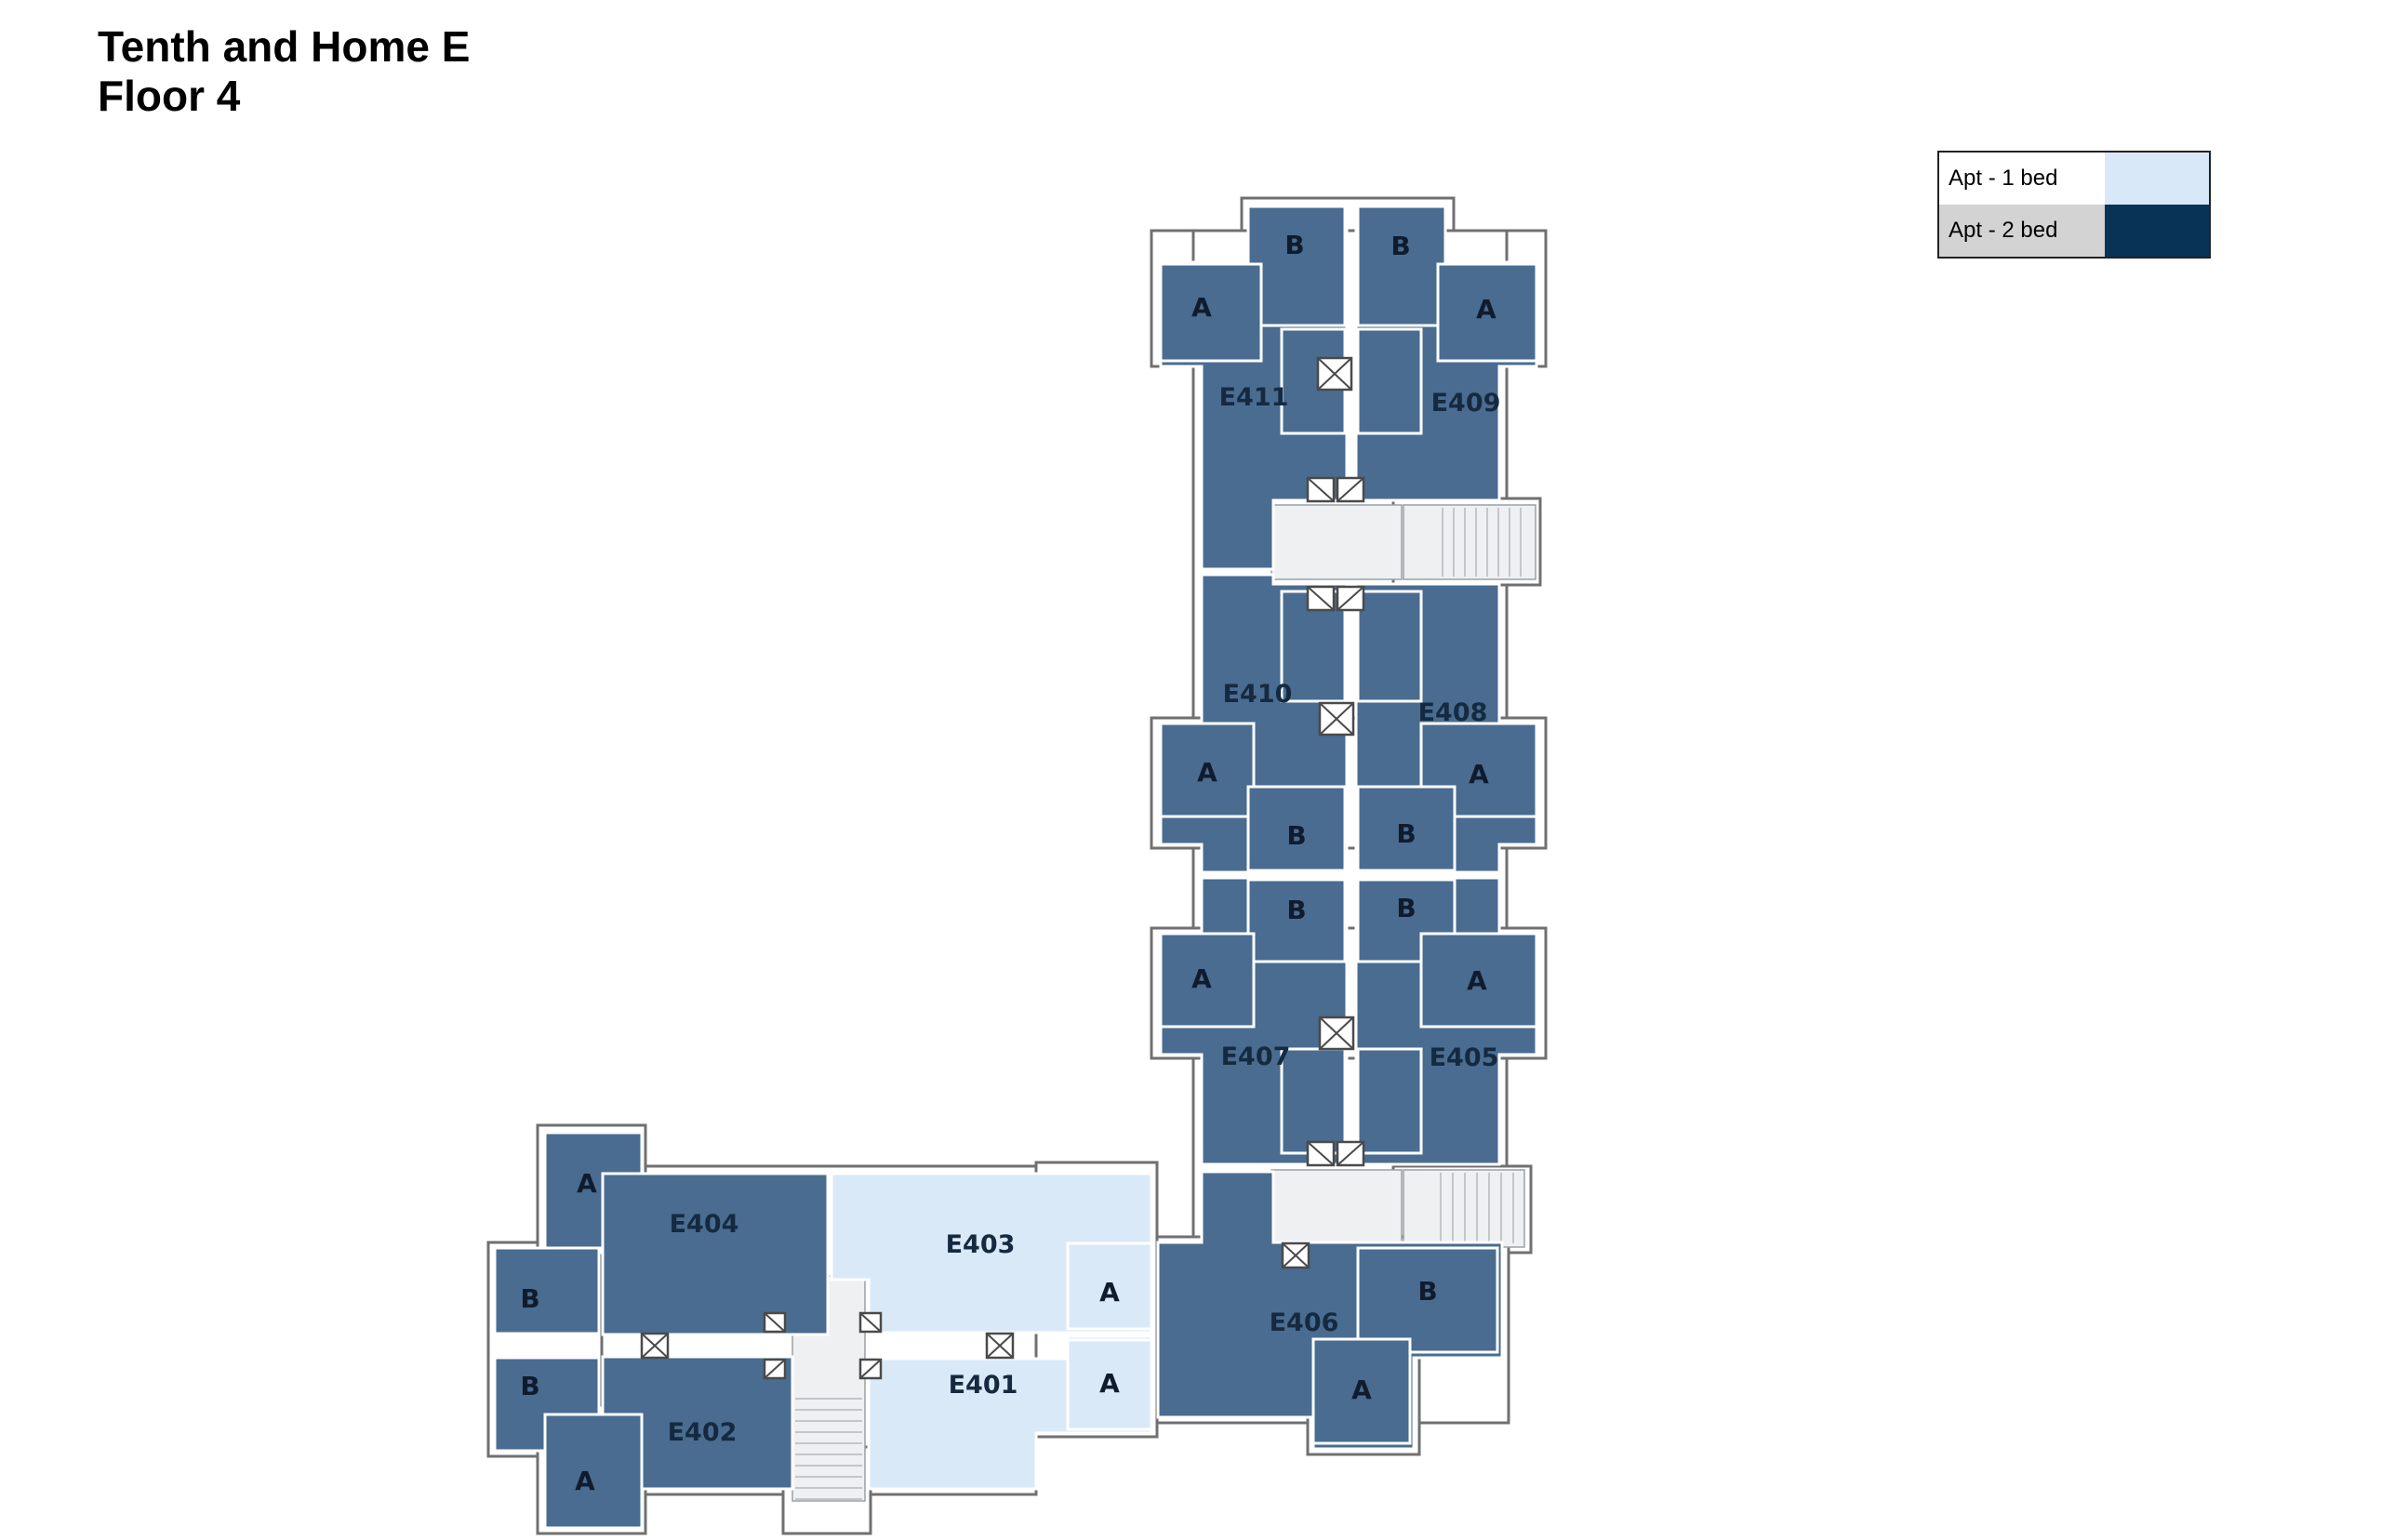 This screenshot has height=1540, width=2381. Describe the element at coordinates (2157, 179) in the screenshot. I see `legend-swatch-1bed` at that location.